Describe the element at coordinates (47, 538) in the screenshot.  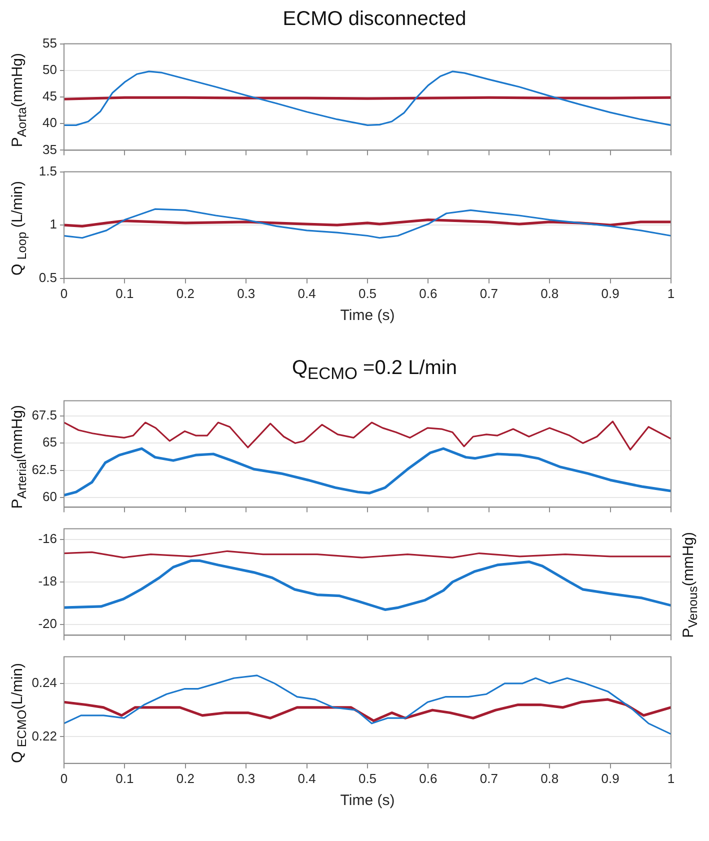
I see `y-tick-label: -16` at that location.